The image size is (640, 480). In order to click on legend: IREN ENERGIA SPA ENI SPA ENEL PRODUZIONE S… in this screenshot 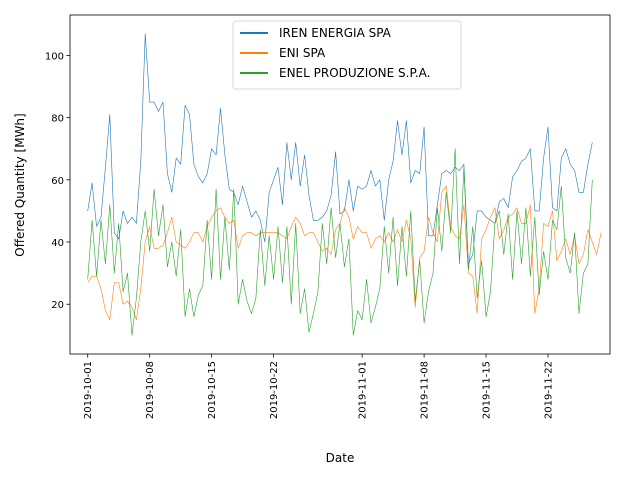, I will do `click(347, 55)`.